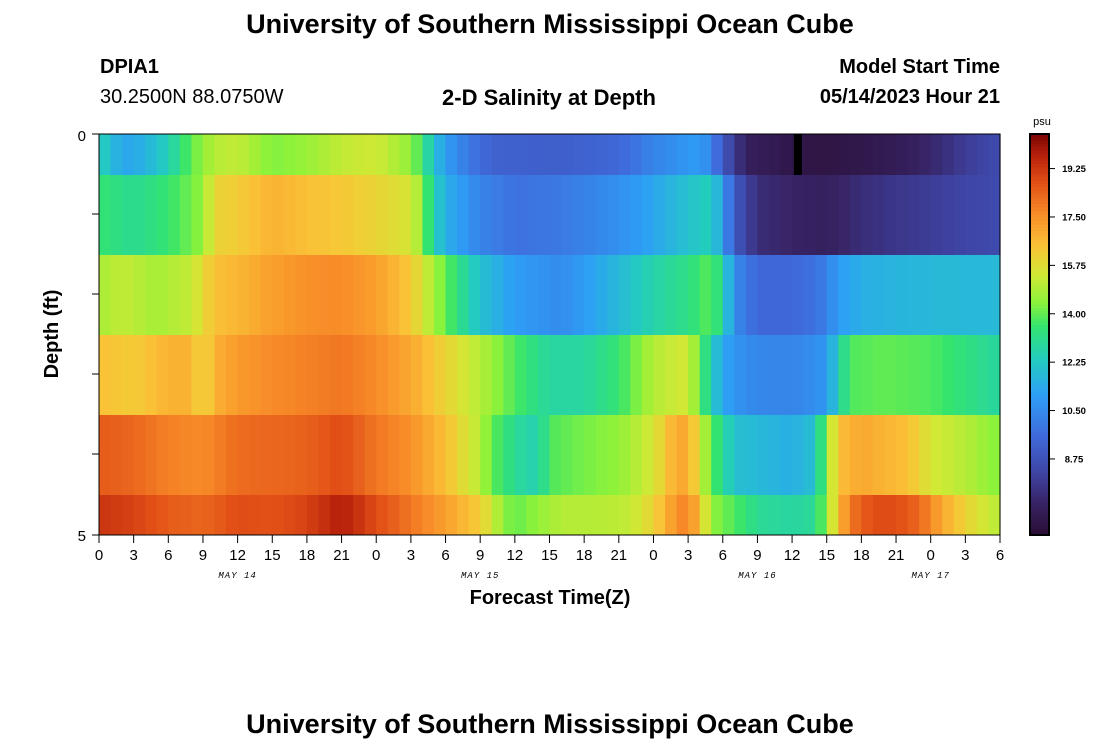 The image size is (1100, 750). What do you see at coordinates (618, 555) in the screenshot?
I see `x-tick-label: 21` at bounding box center [618, 555].